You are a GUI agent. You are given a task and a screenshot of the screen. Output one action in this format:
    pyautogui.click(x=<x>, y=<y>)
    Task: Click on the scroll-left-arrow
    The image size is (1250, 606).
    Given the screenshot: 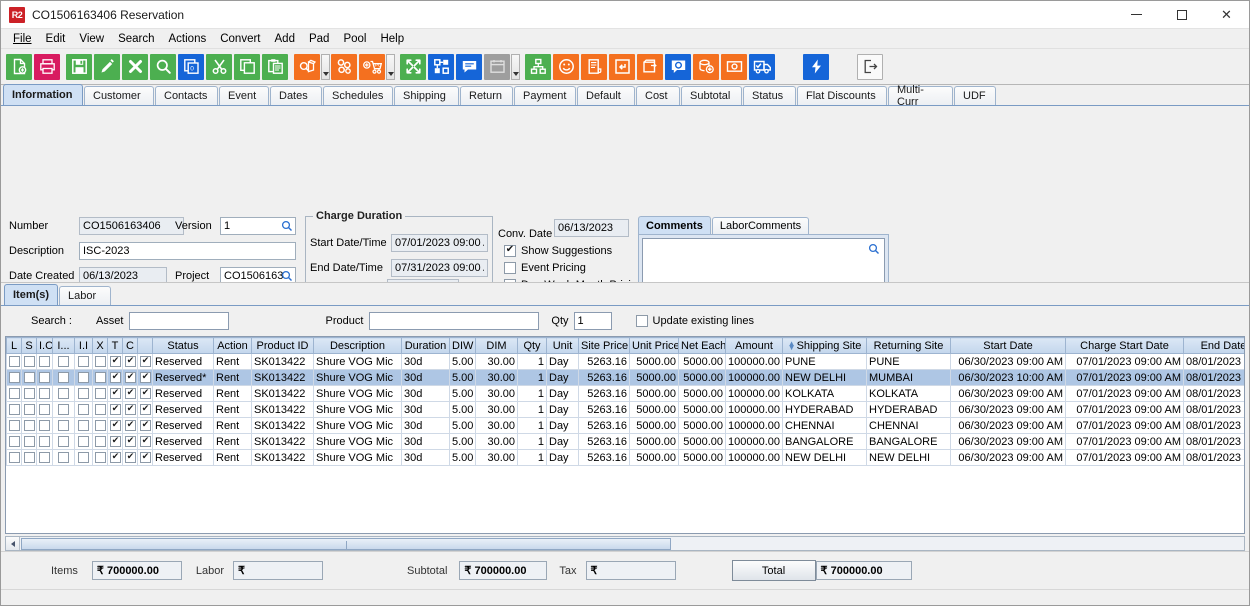 What is the action you would take?
    pyautogui.click(x=13, y=543)
    